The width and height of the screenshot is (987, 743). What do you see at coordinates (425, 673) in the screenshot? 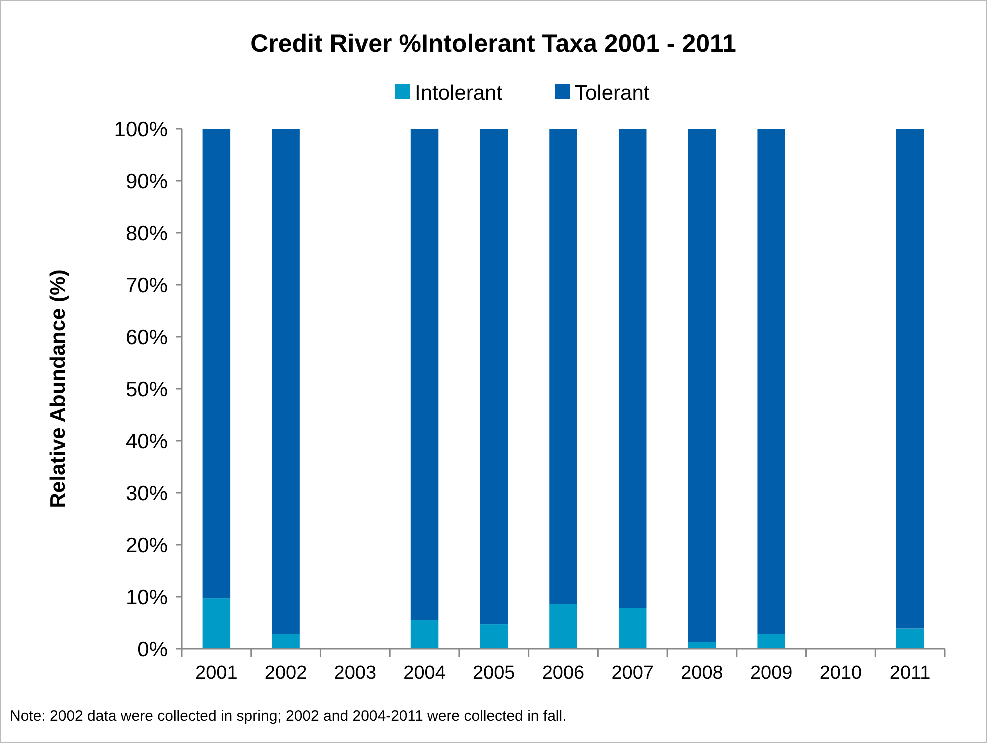
I see `x-tick-label: 2004` at bounding box center [425, 673].